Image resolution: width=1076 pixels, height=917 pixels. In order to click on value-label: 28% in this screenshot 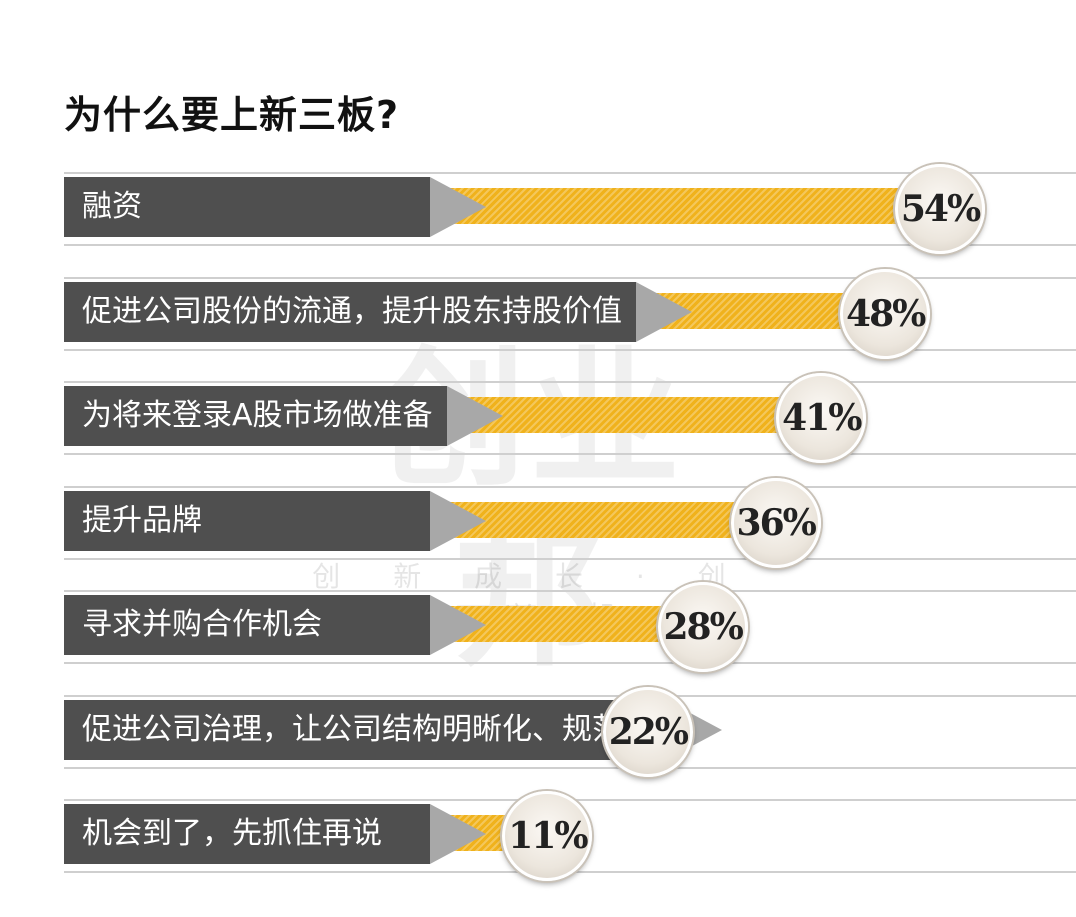, I will do `click(703, 627)`.